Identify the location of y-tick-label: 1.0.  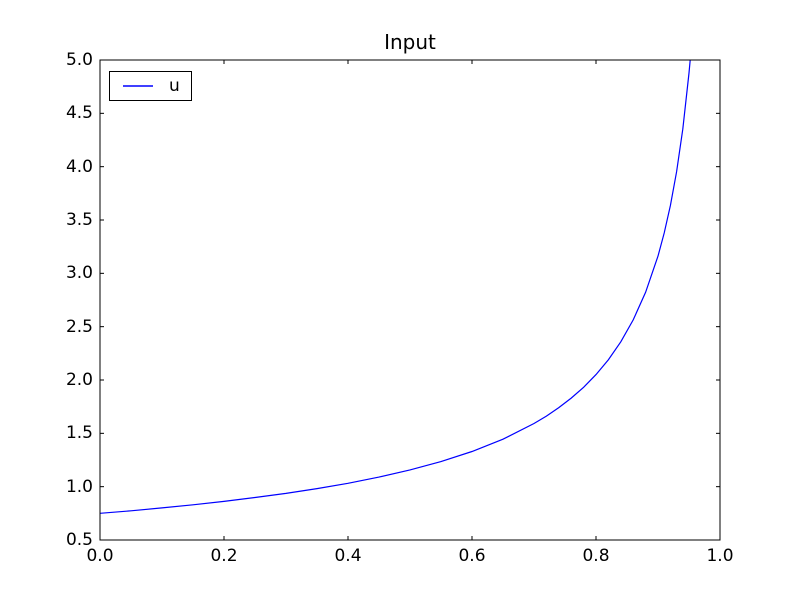
(79, 486).